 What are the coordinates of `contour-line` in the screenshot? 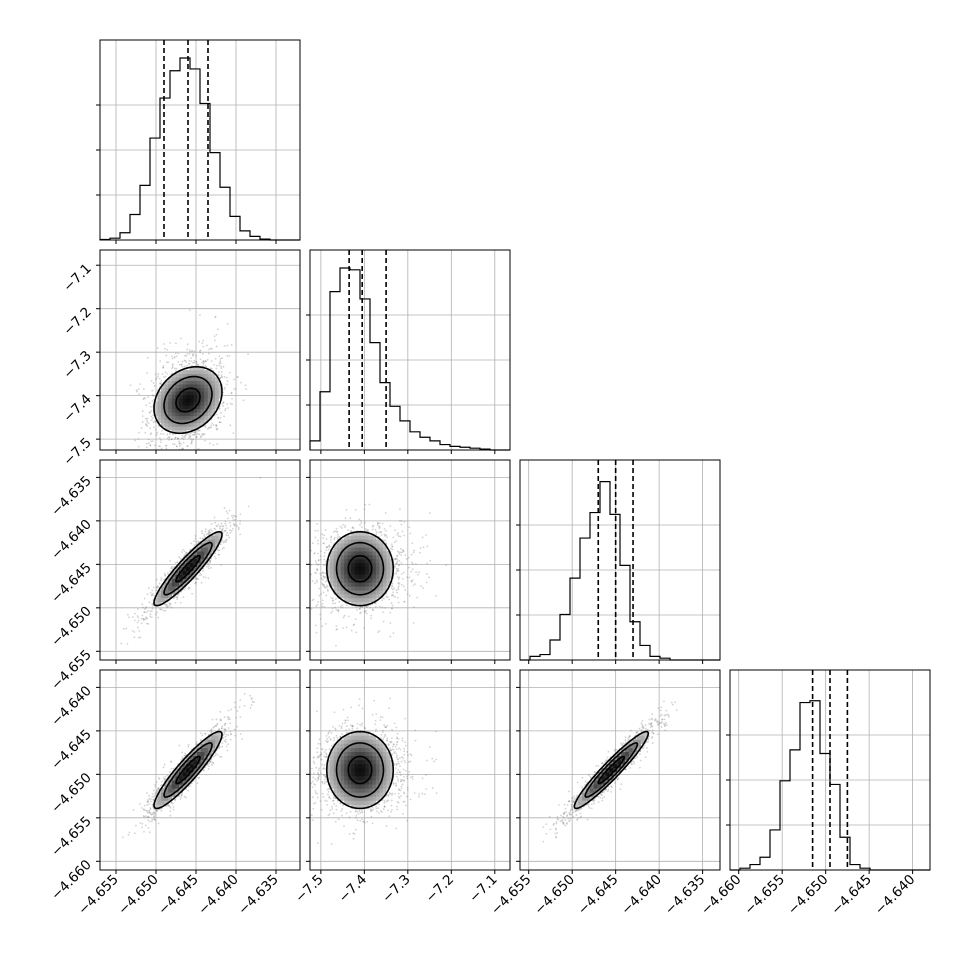 It's located at (360, 568).